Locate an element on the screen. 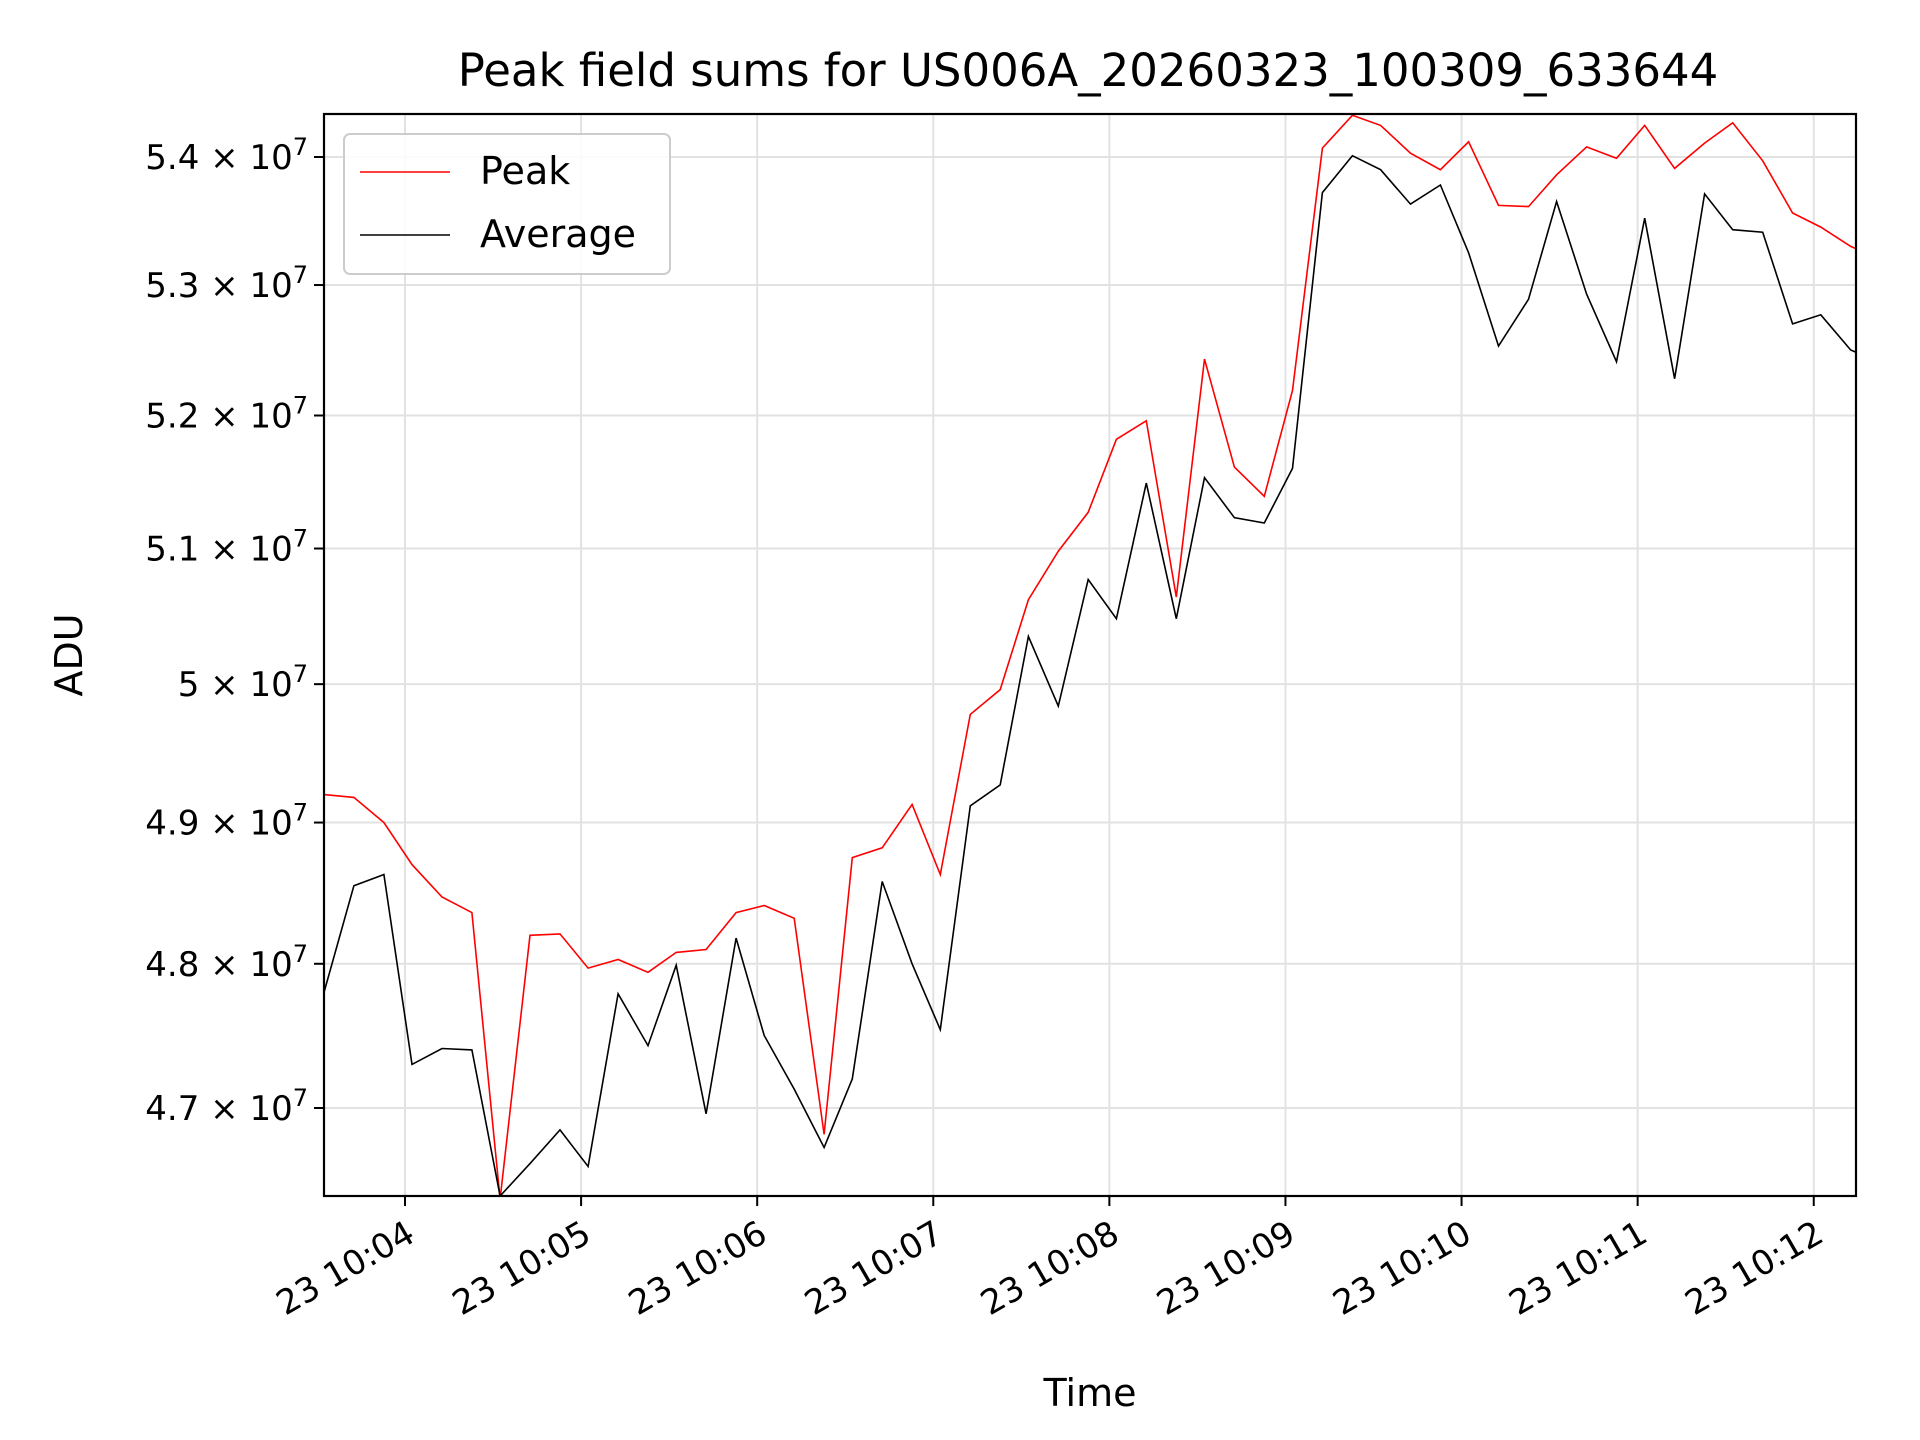  y-tick-label: 5.2 × 107 is located at coordinates (226, 414).